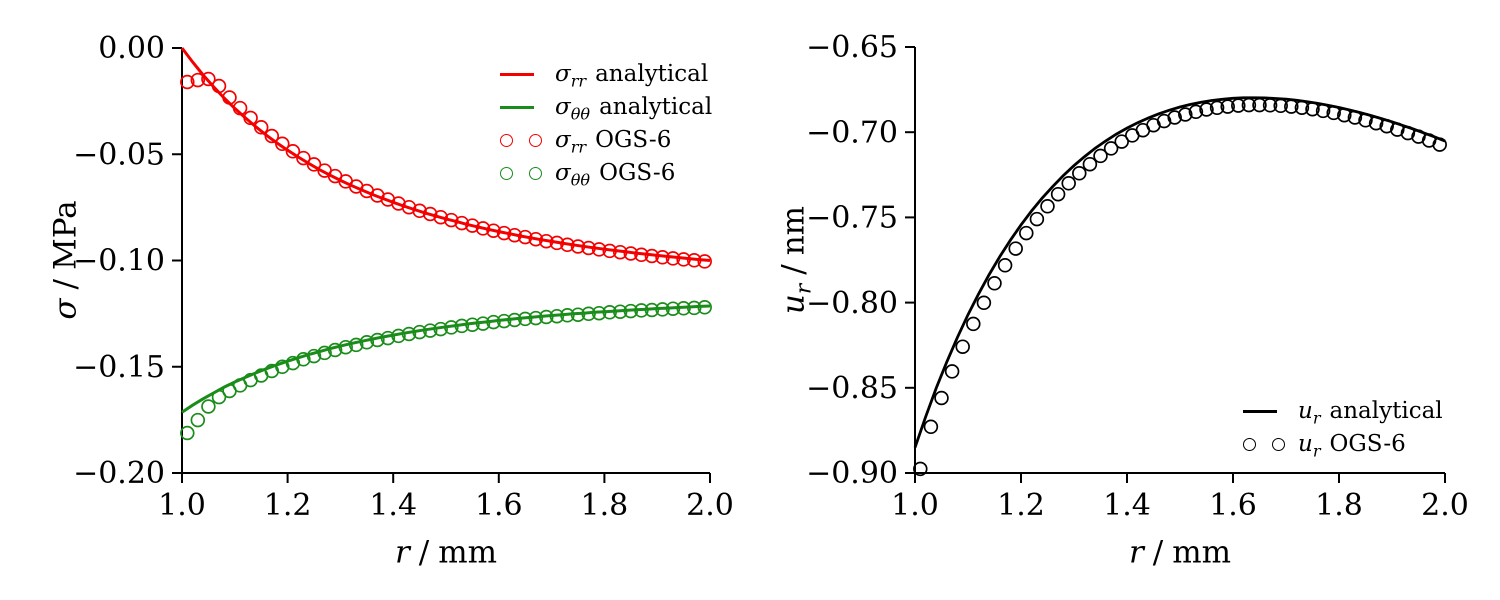  Describe the element at coordinates (1386, 411) in the screenshot. I see `legend-label-text: analytical` at that location.